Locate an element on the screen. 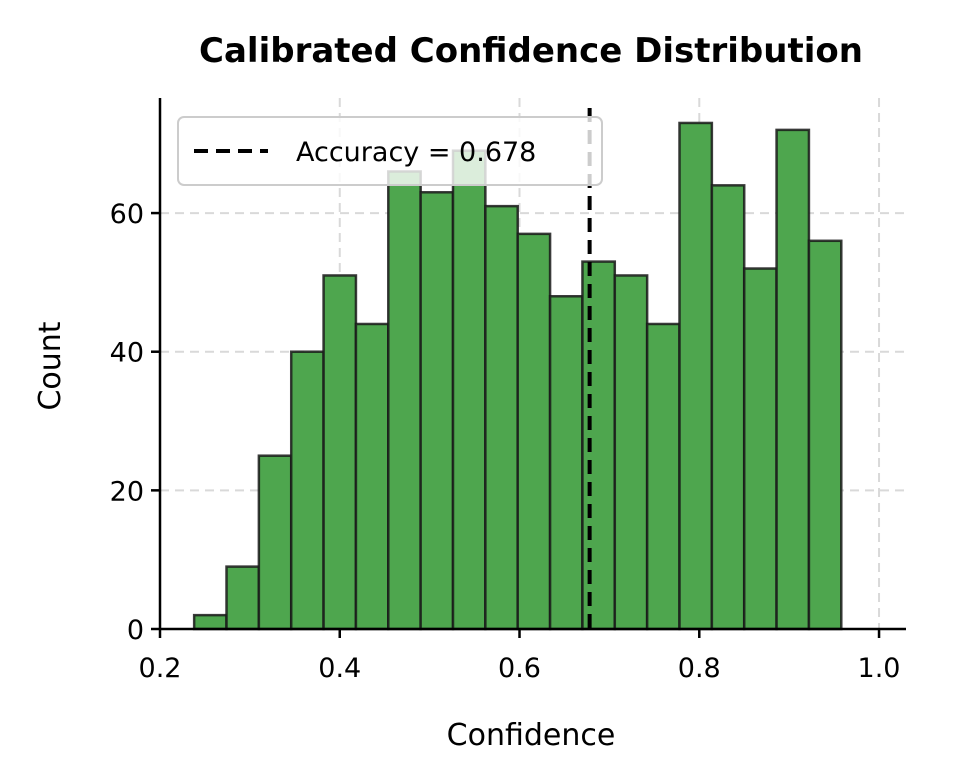 Image resolution: width=954 pixels, height=784 pixels. y-axis-label: Count is located at coordinates (50, 365).